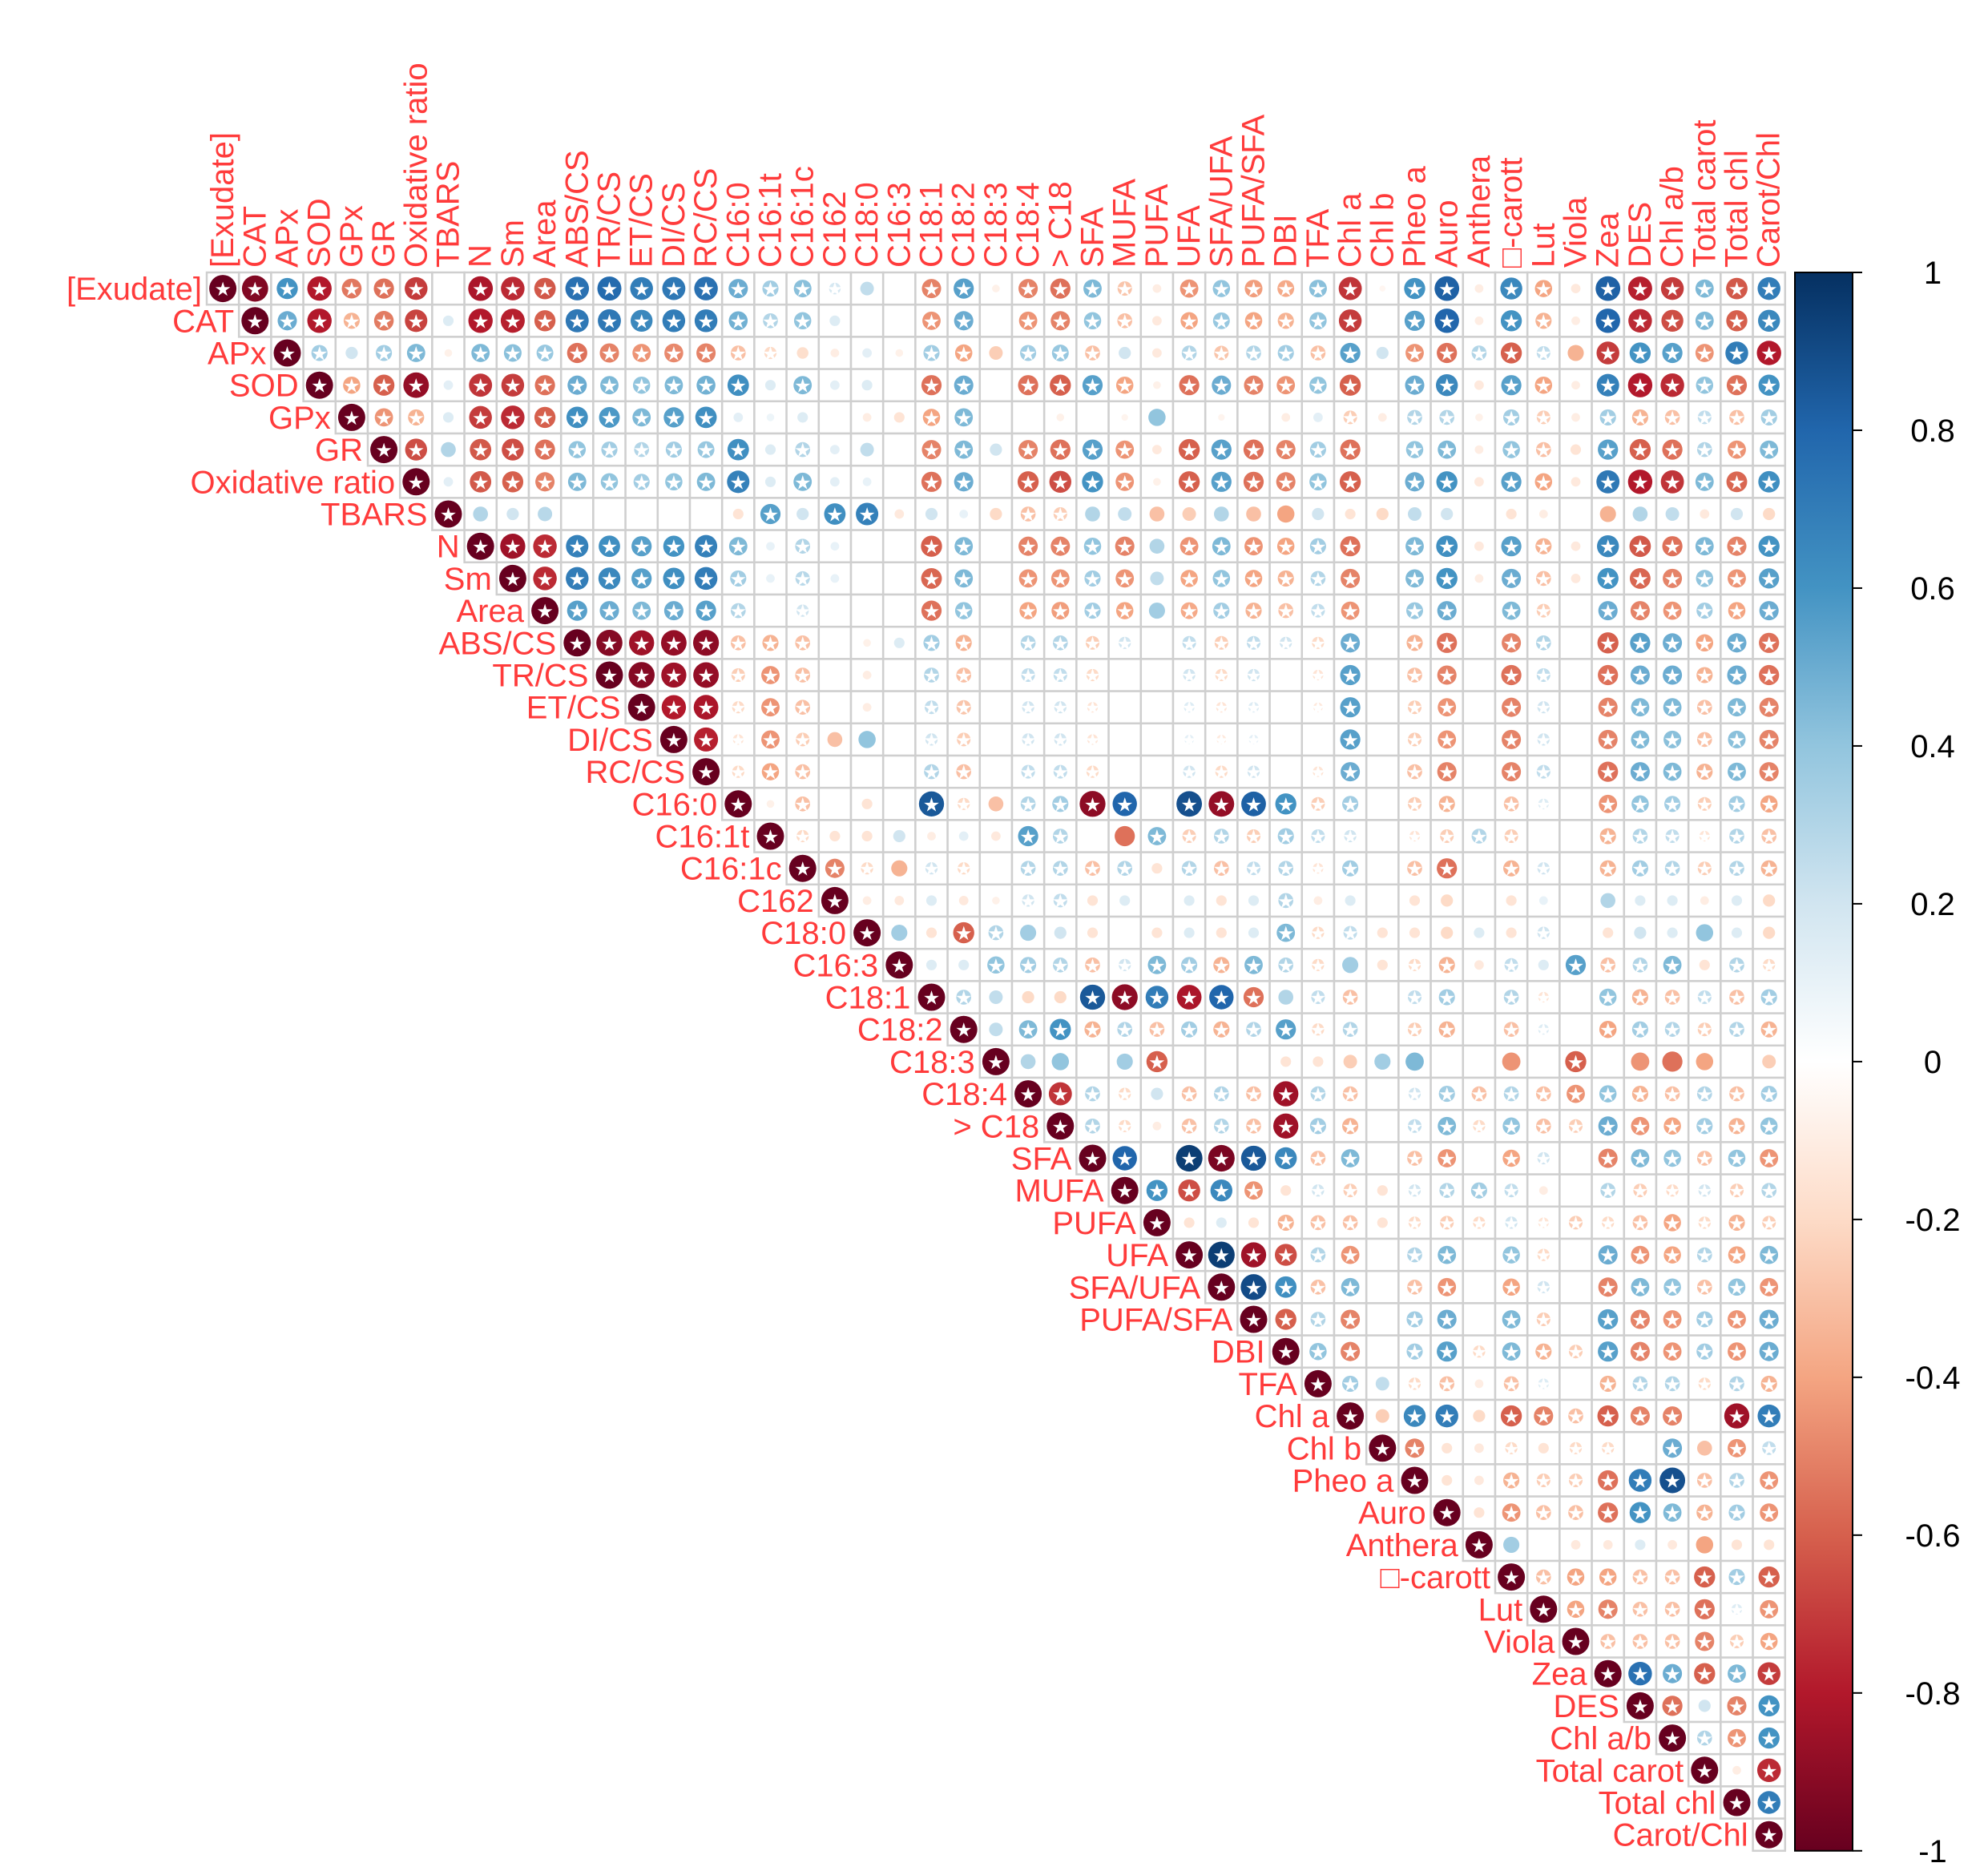 The width and height of the screenshot is (1988, 1875). Describe the element at coordinates (1189, 547) in the screenshot. I see `correlation-circle-8-30: N × UFA: 0.45` at that location.